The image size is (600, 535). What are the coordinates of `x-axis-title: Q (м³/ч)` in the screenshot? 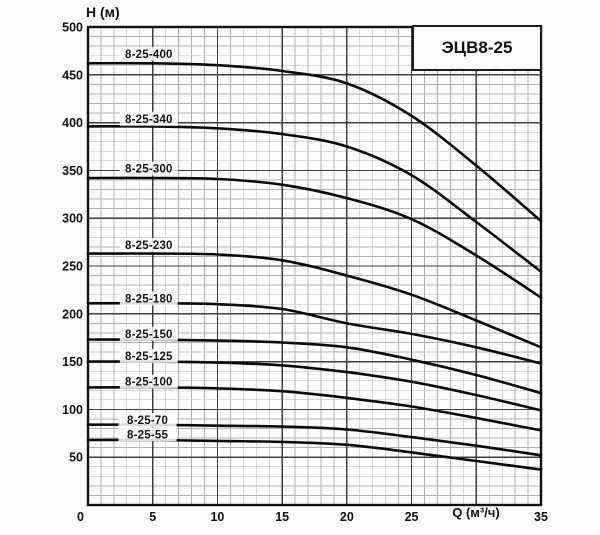 It's located at (476, 512).